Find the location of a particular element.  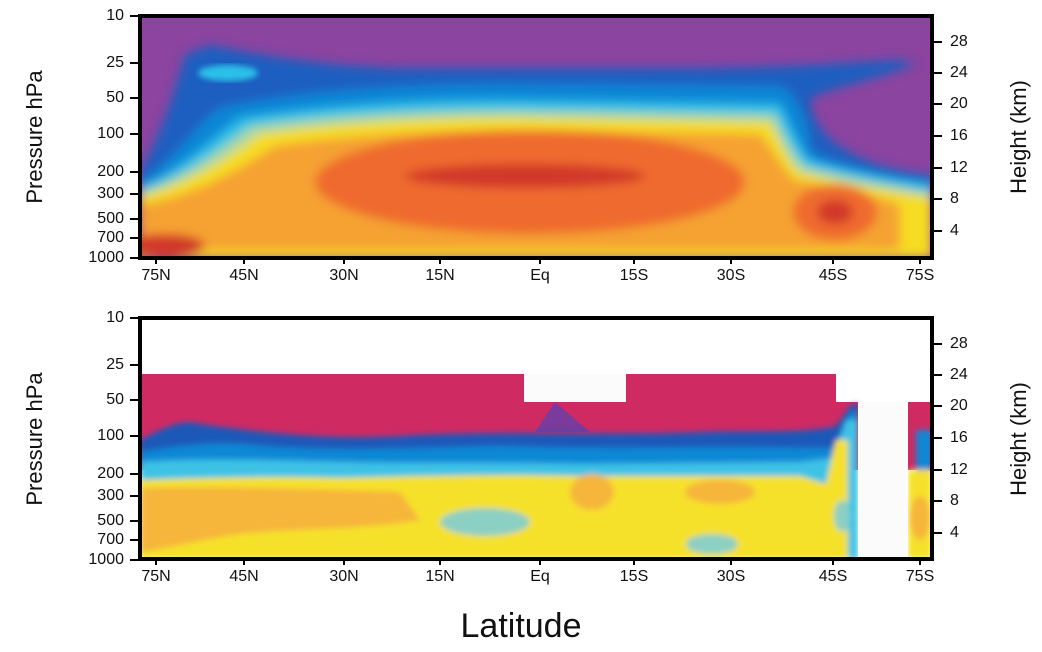

top-red-core is located at coordinates (525, 176).